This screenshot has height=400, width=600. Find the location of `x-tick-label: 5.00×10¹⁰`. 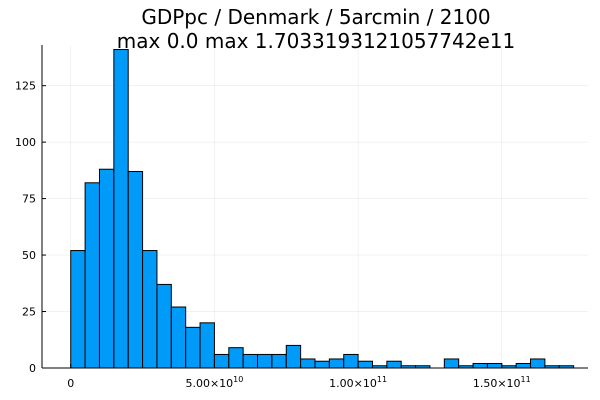

x-tick-label: 5.00×10¹⁰ is located at coordinates (214, 382).